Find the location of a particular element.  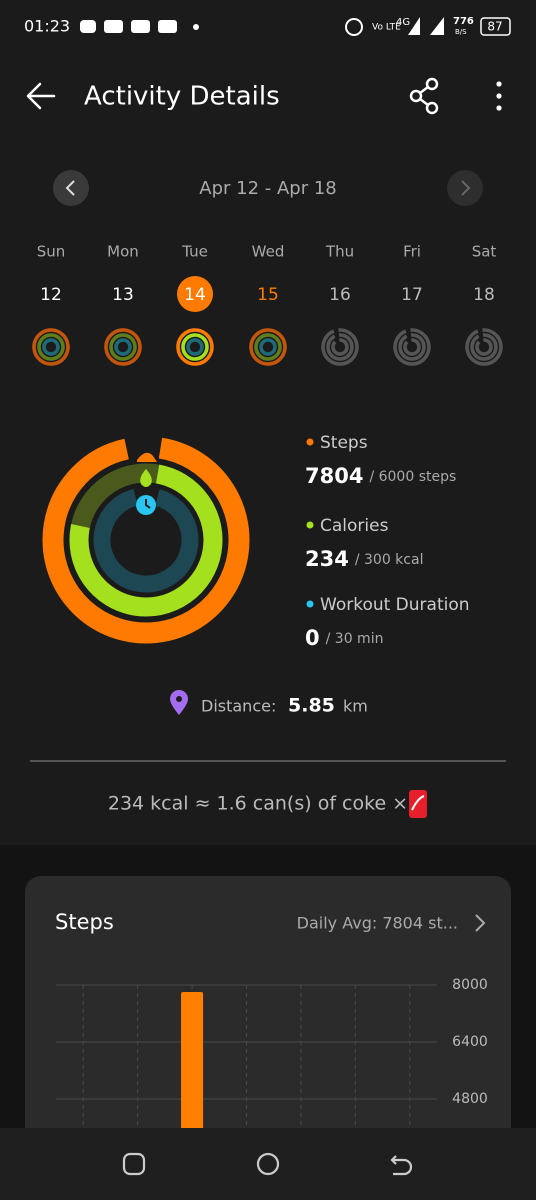

share-button is located at coordinates (424, 96).